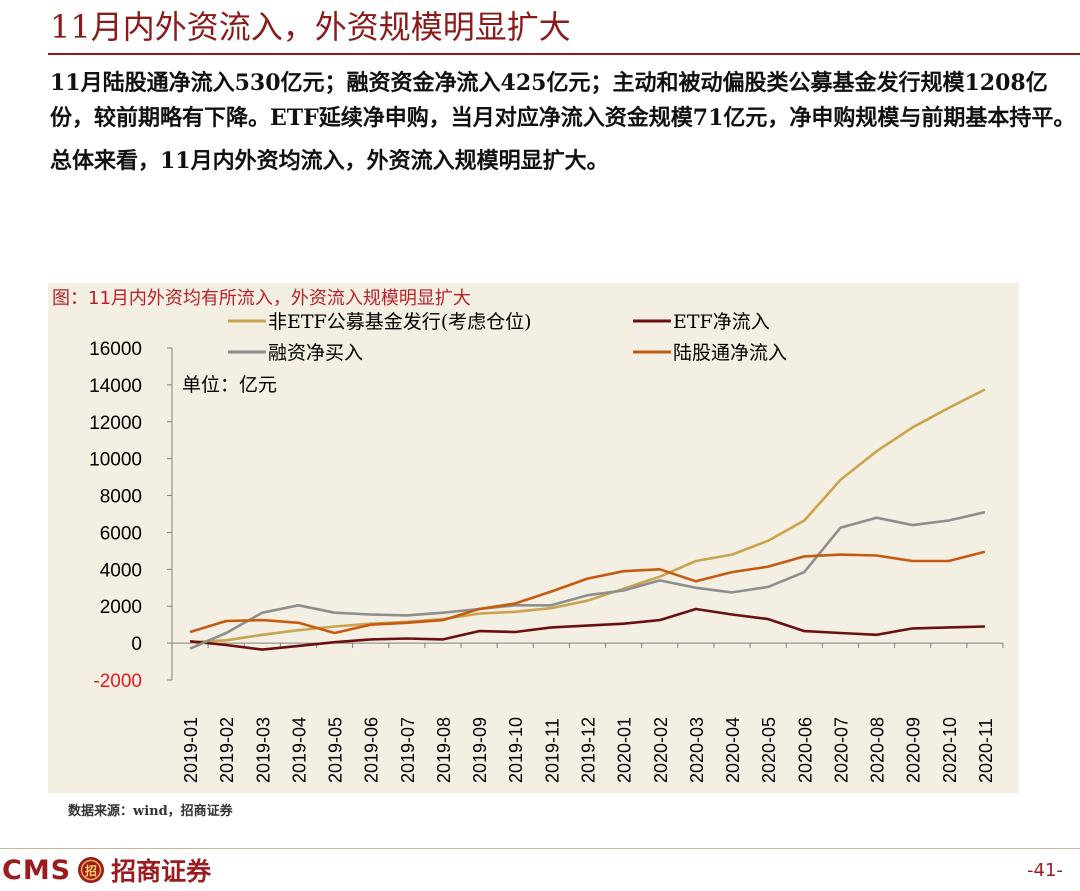  Describe the element at coordinates (115, 386) in the screenshot. I see `y-tick-label: 14000` at that location.